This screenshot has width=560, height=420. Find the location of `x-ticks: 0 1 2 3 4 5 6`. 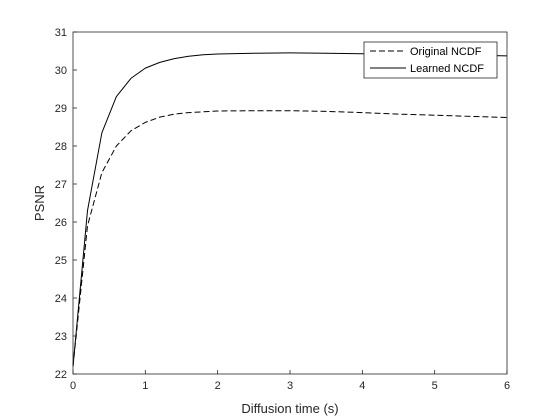

x-ticks: 0 1 2 3 4 5 6 is located at coordinates (290, 381).